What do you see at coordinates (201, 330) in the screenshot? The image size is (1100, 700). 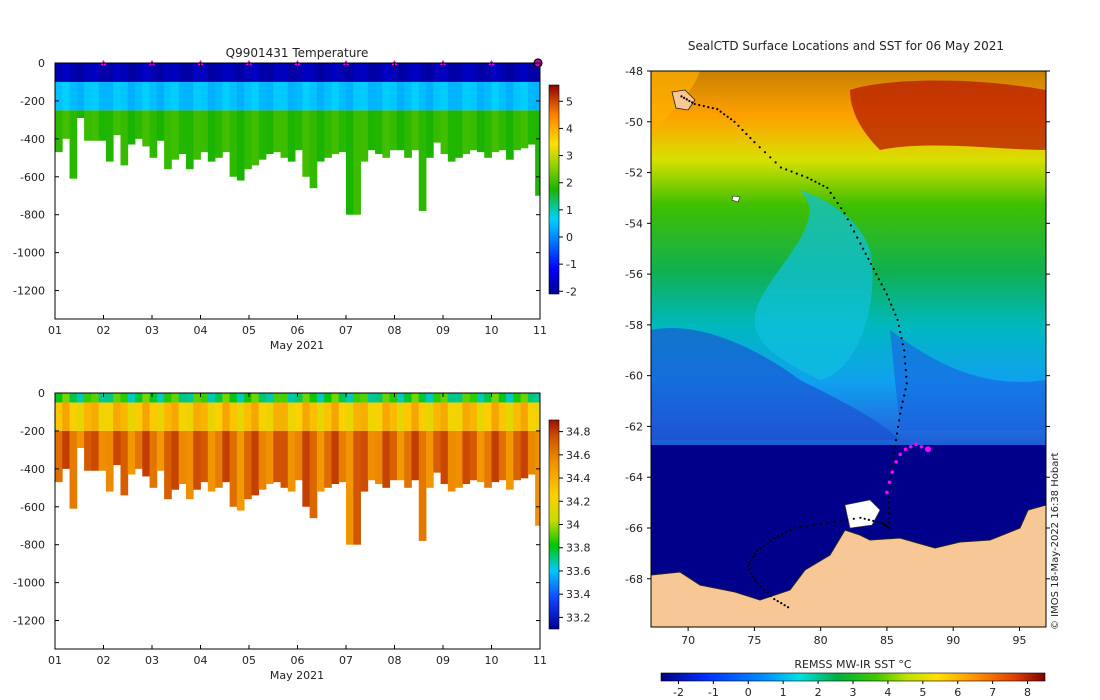 I see `x-tick-label: 04` at bounding box center [201, 330].